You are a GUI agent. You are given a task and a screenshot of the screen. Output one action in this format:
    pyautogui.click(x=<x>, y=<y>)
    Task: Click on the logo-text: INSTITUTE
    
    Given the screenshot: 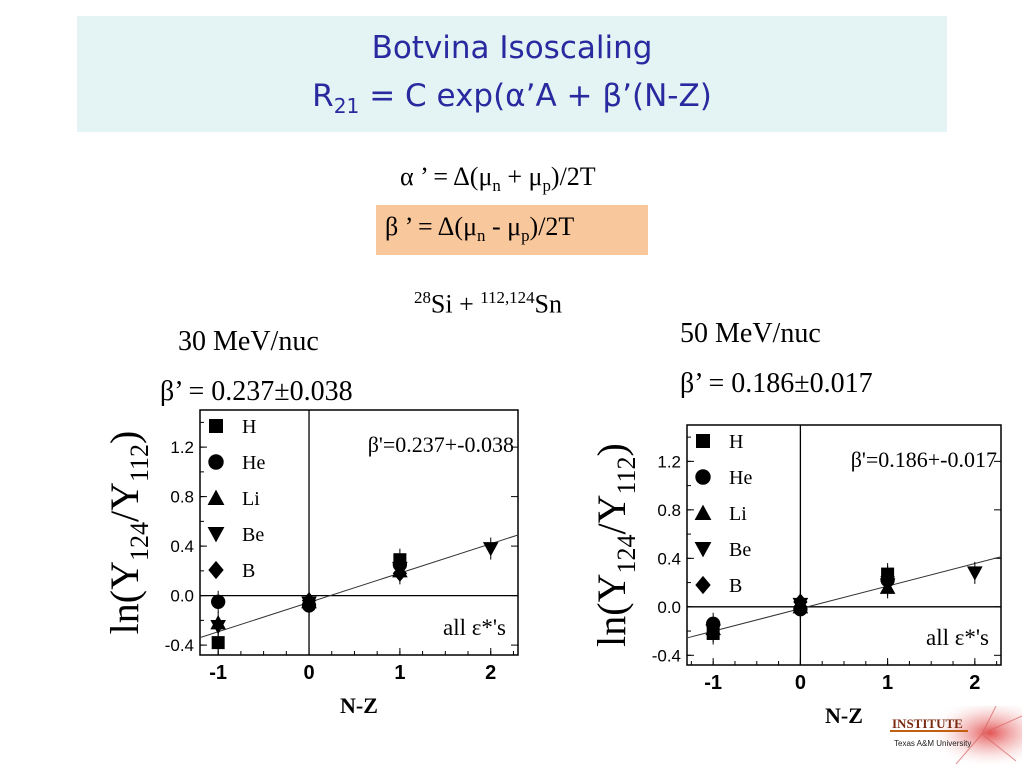 What is the action you would take?
    pyautogui.click(x=927, y=723)
    